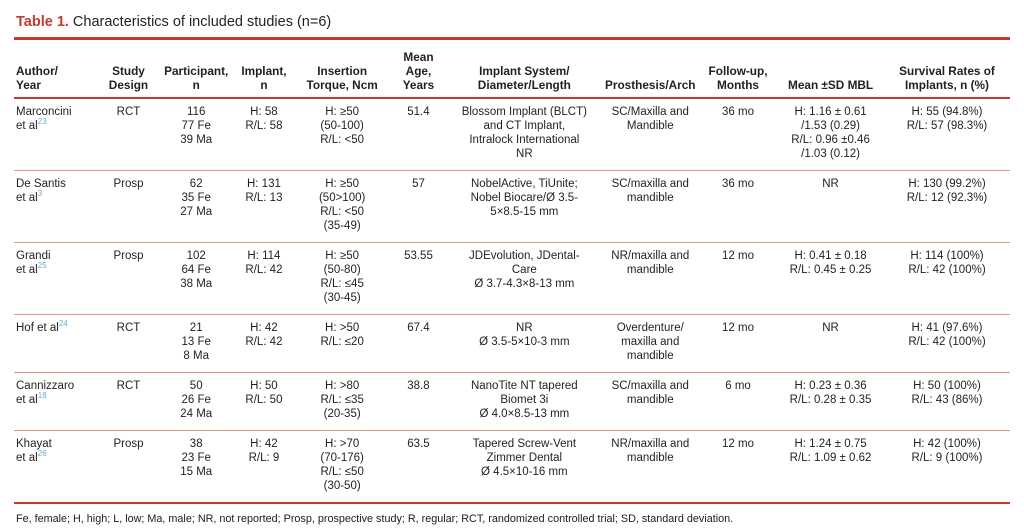 The width and height of the screenshot is (1024, 532). I want to click on cell-author: Cannizzaro et al18, so click(45, 393).